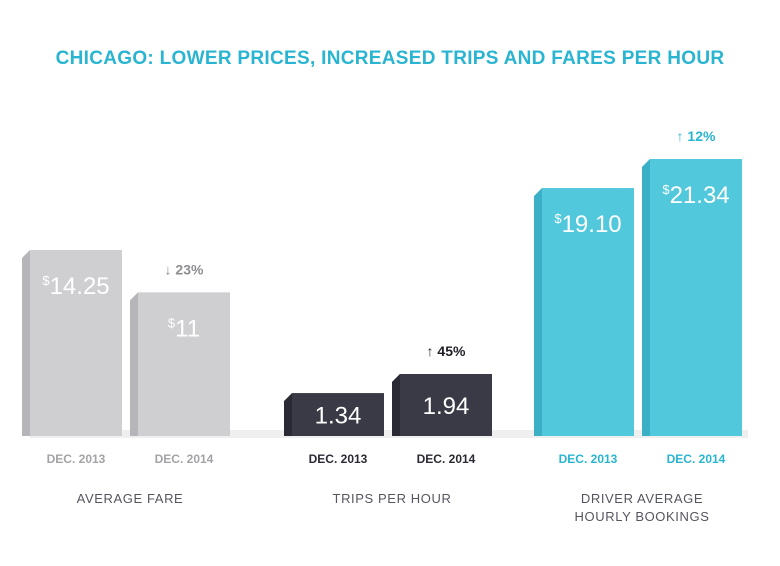 The image size is (780, 566). I want to click on bar-value-label: $19.10, so click(587, 224).